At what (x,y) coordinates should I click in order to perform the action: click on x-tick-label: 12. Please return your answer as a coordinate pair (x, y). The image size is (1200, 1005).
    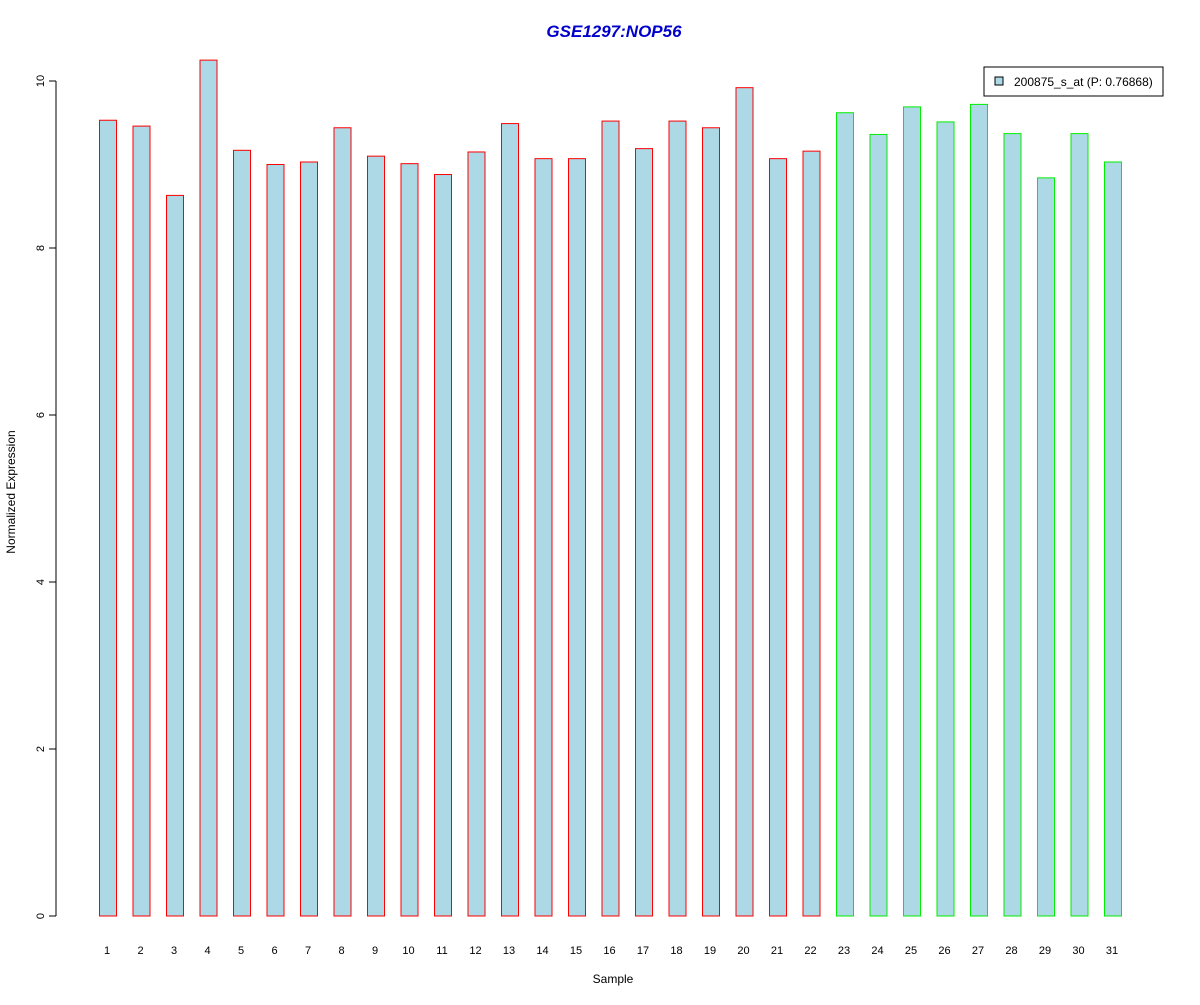
    Looking at the image, I should click on (475, 951).